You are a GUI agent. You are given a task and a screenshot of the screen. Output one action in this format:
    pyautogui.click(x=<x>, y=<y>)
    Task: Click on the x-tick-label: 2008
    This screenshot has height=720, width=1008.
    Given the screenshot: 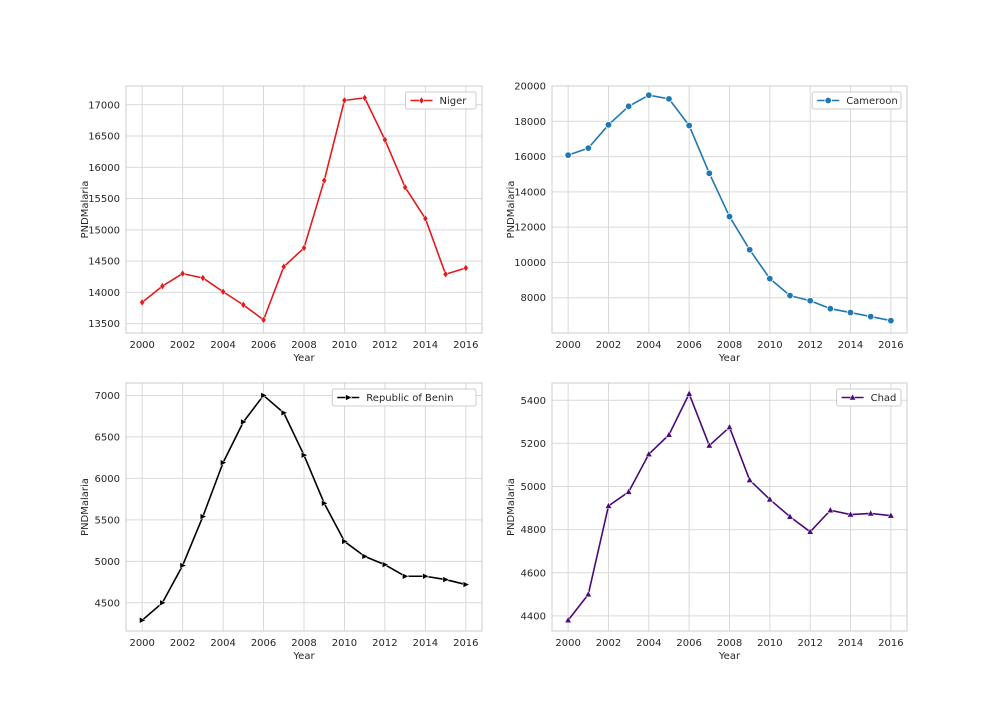 What is the action you would take?
    pyautogui.click(x=303, y=345)
    